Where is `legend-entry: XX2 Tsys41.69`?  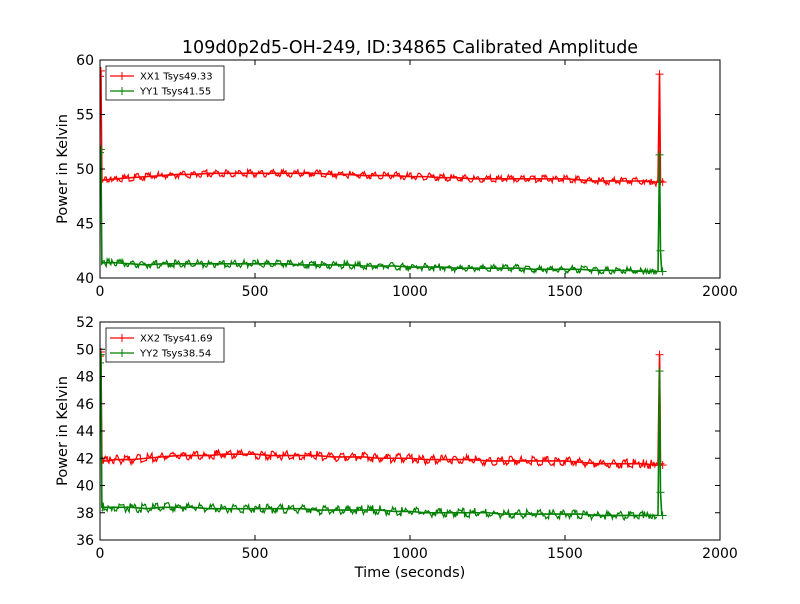 legend-entry: XX2 Tsys41.69 is located at coordinates (161, 339).